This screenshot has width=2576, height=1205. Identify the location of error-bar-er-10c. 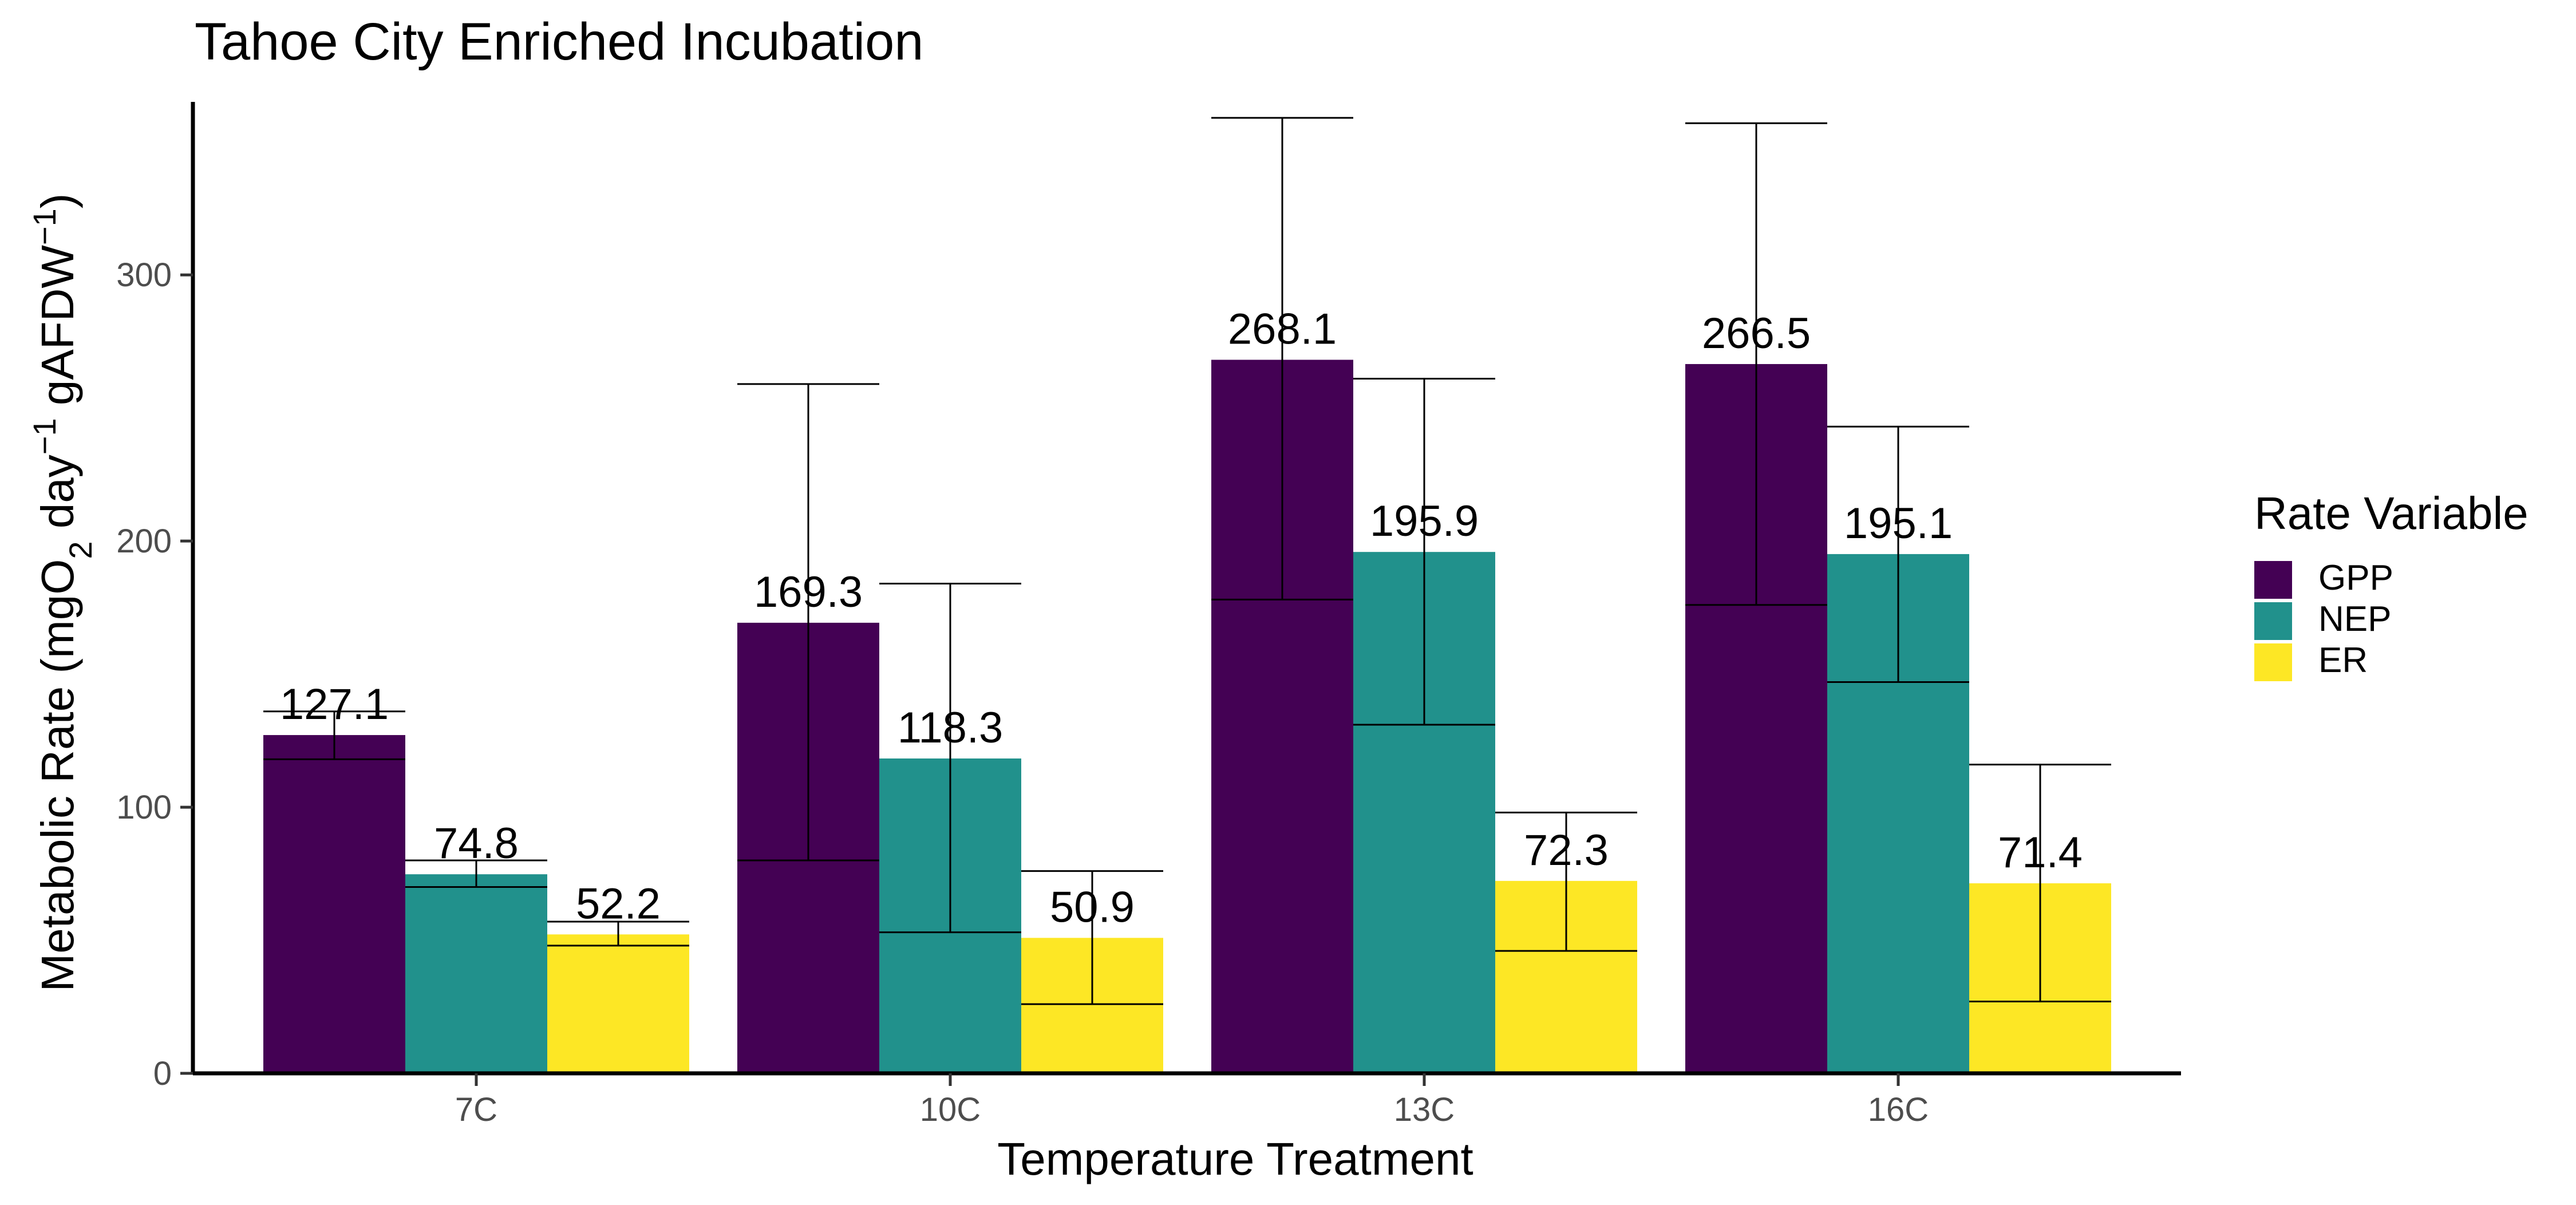
(1092, 938).